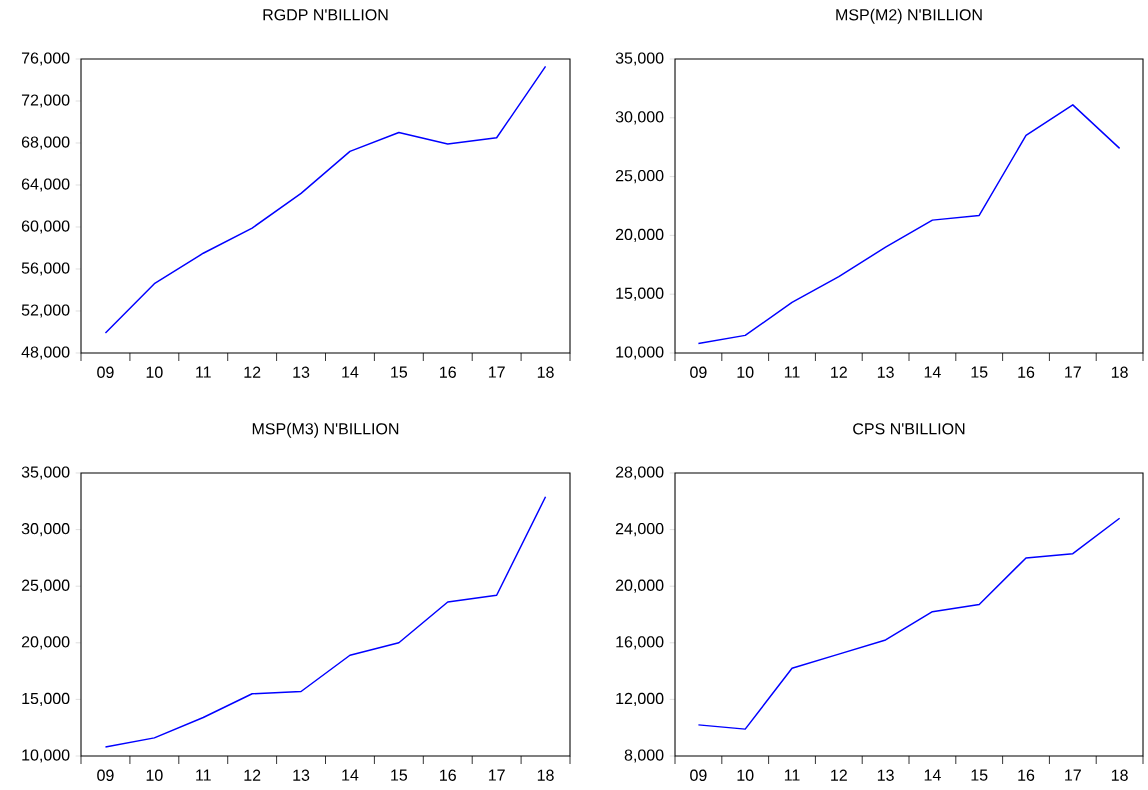 Image resolution: width=1148 pixels, height=790 pixels. Describe the element at coordinates (45, 353) in the screenshot. I see `y-tick-label: 48,000` at that location.